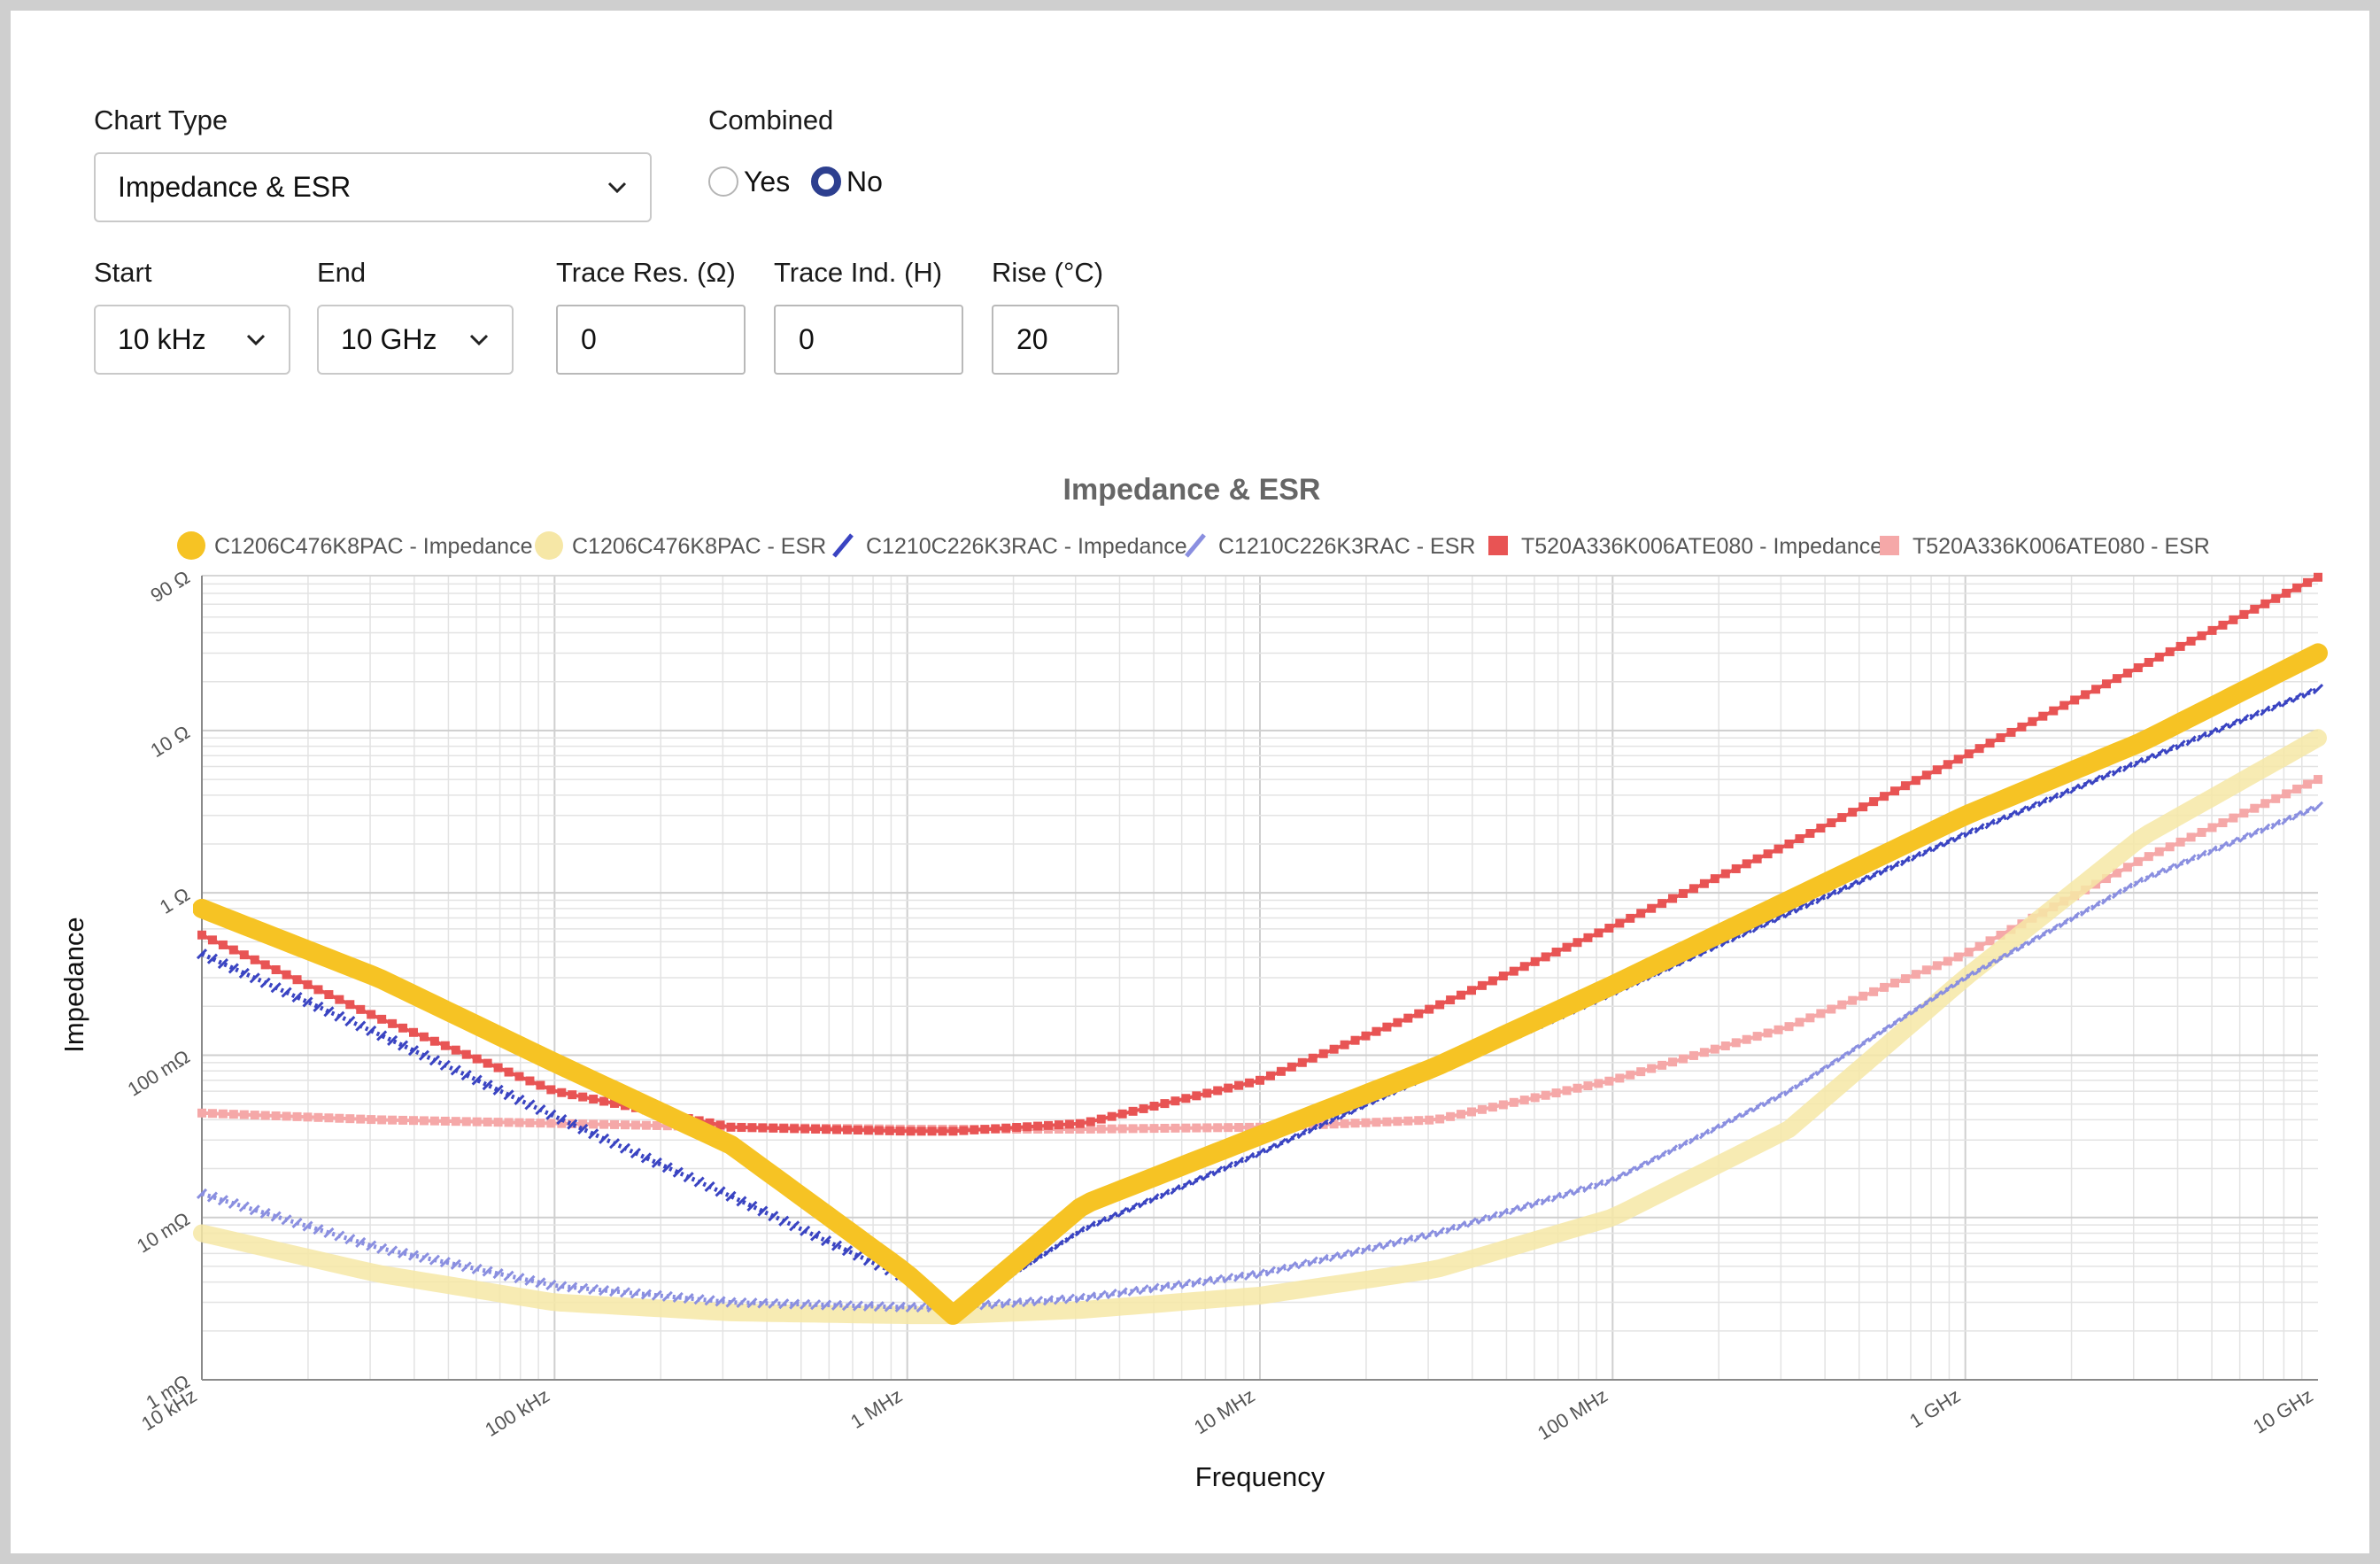 This screenshot has width=2380, height=1564. I want to click on combined-yes-radio, so click(723, 181).